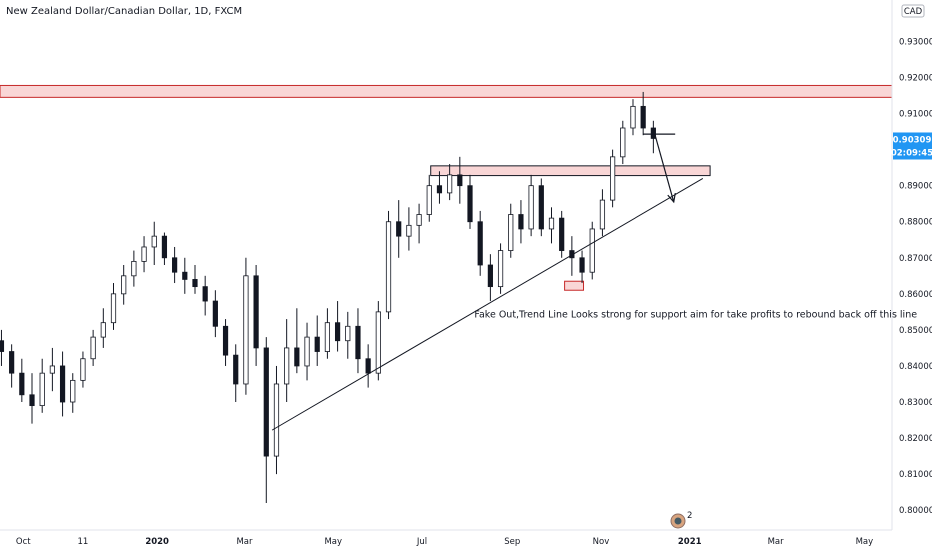 Image resolution: width=932 pixels, height=550 pixels. Describe the element at coordinates (664, 168) in the screenshot. I see `arrow-shaft` at that location.